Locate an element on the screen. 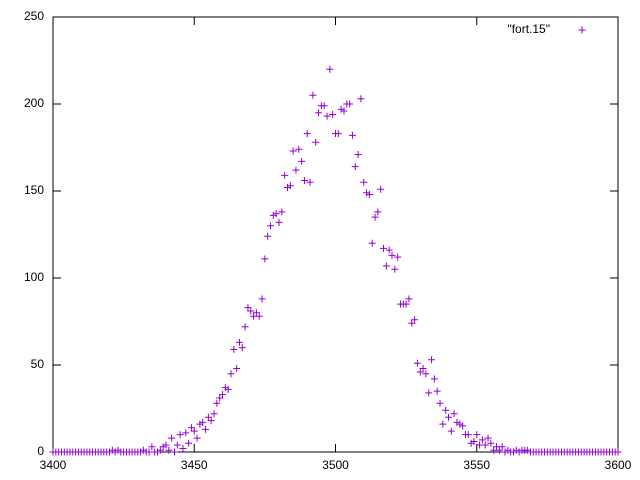 The image size is (640, 480). y-tick-label: 100 is located at coordinates (34, 277).